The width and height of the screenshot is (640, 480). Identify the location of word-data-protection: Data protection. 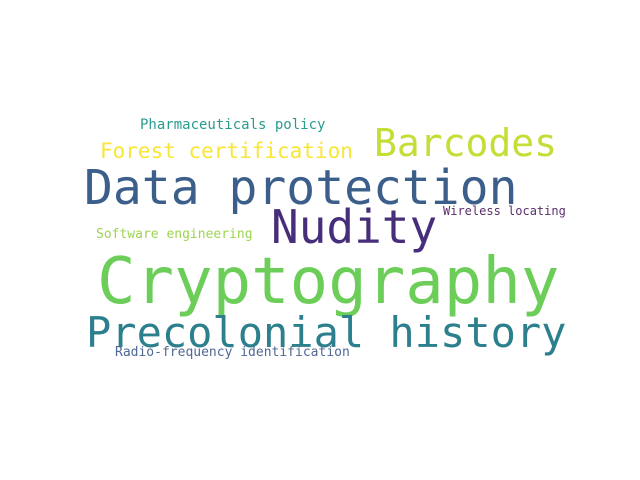
(301, 188).